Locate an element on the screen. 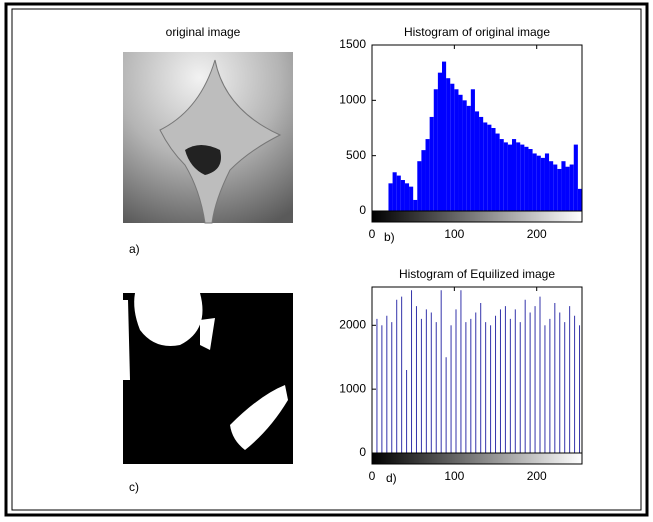 The width and height of the screenshot is (653, 522). y-tick-label: 1500 is located at coordinates (352, 44).